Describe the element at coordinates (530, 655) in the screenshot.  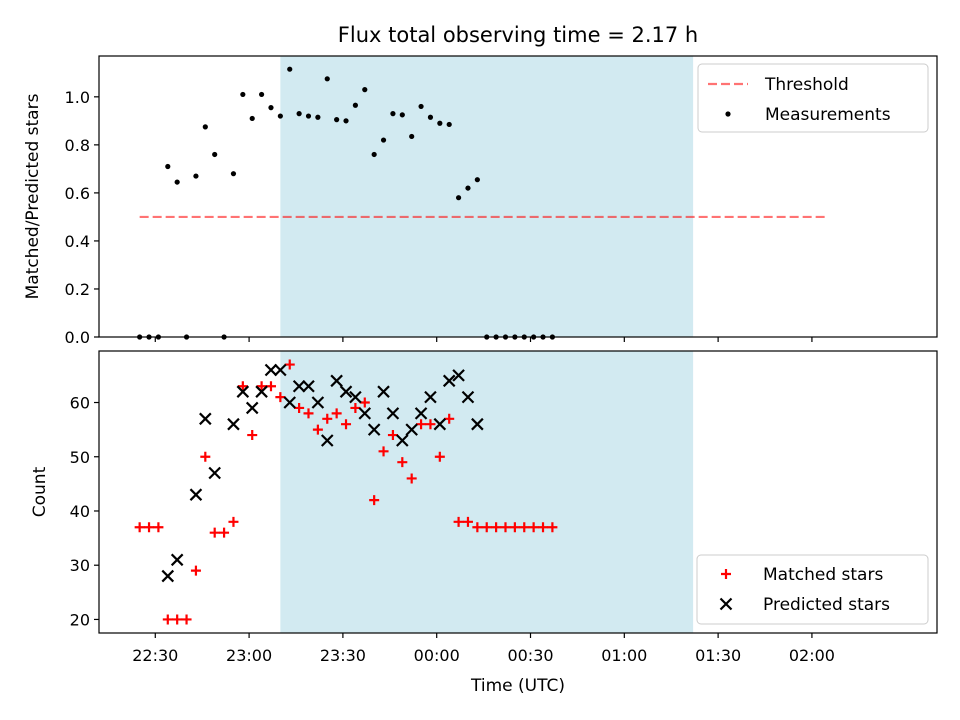
I see `x-tick-label: 00:30` at that location.